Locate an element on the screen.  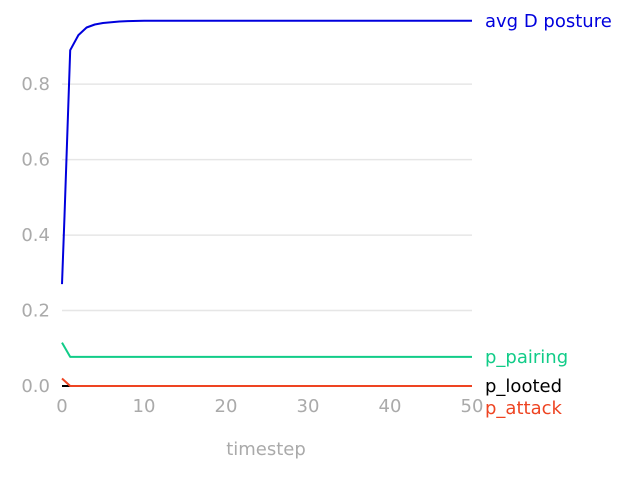
x-tick-label: 30 is located at coordinates (308, 406).